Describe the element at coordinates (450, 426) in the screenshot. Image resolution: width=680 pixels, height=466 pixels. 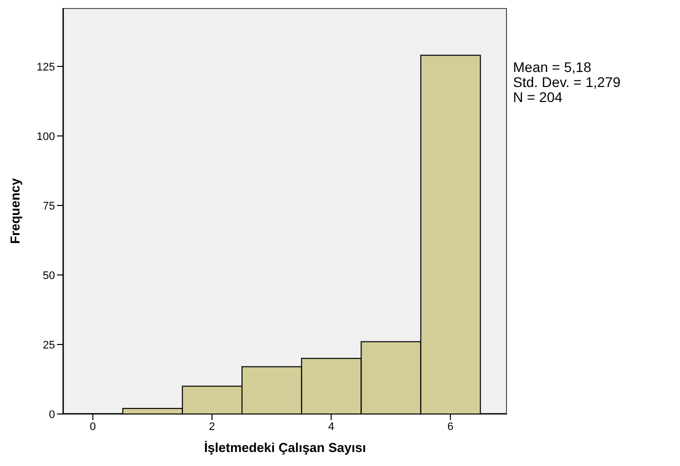
I see `x-tick-label: 6` at that location.